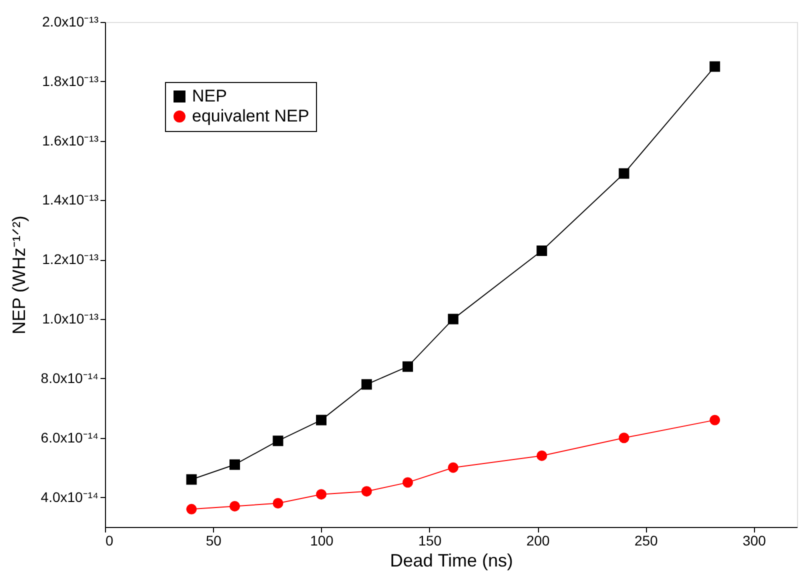 The height and width of the screenshot is (580, 799). Describe the element at coordinates (70, 140) in the screenshot. I see `y-tick-label: 1.6x10⁻¹³` at that location.